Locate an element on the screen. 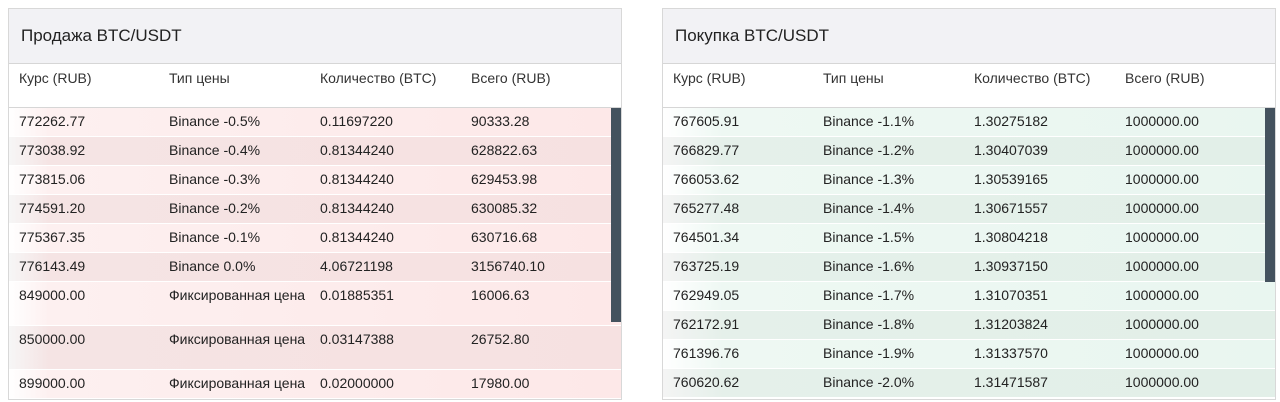 The image size is (1280, 402). price-type-cell: Binance -2.0% is located at coordinates (869, 382).